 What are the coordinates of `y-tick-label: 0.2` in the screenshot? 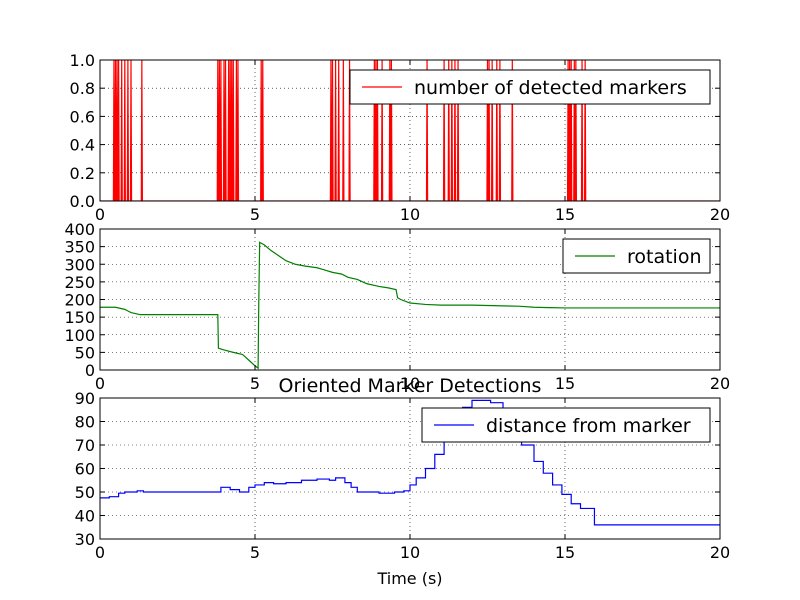 It's located at (82, 173).